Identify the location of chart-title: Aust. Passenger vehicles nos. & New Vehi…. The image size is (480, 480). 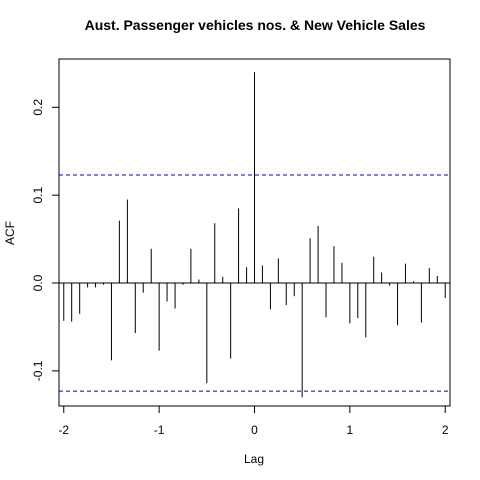
(255, 25).